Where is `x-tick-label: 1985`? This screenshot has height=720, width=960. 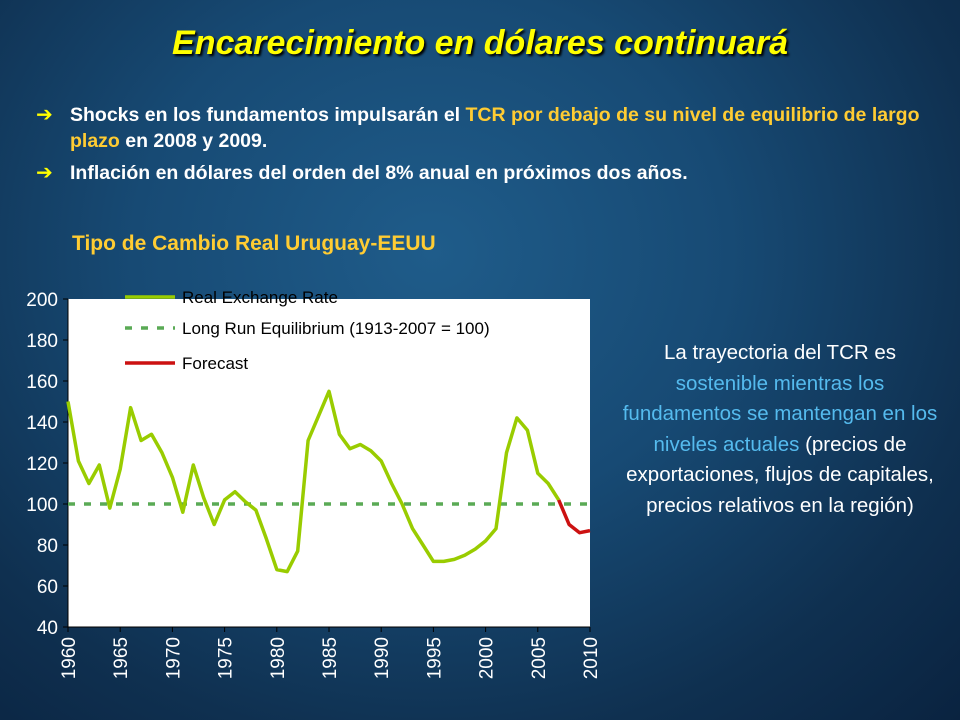 x-tick-label: 1985 is located at coordinates (330, 658).